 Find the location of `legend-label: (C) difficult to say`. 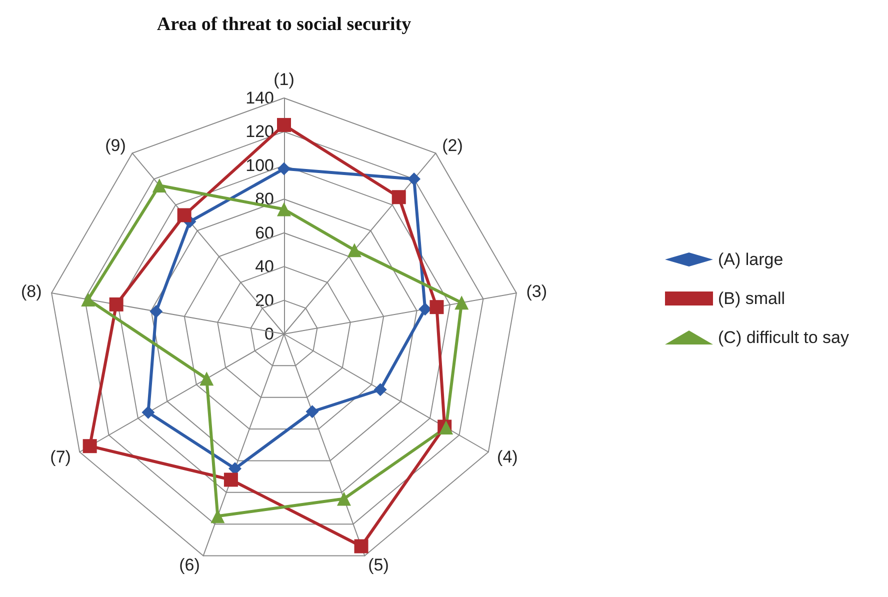

legend-label: (C) difficult to say is located at coordinates (784, 337).